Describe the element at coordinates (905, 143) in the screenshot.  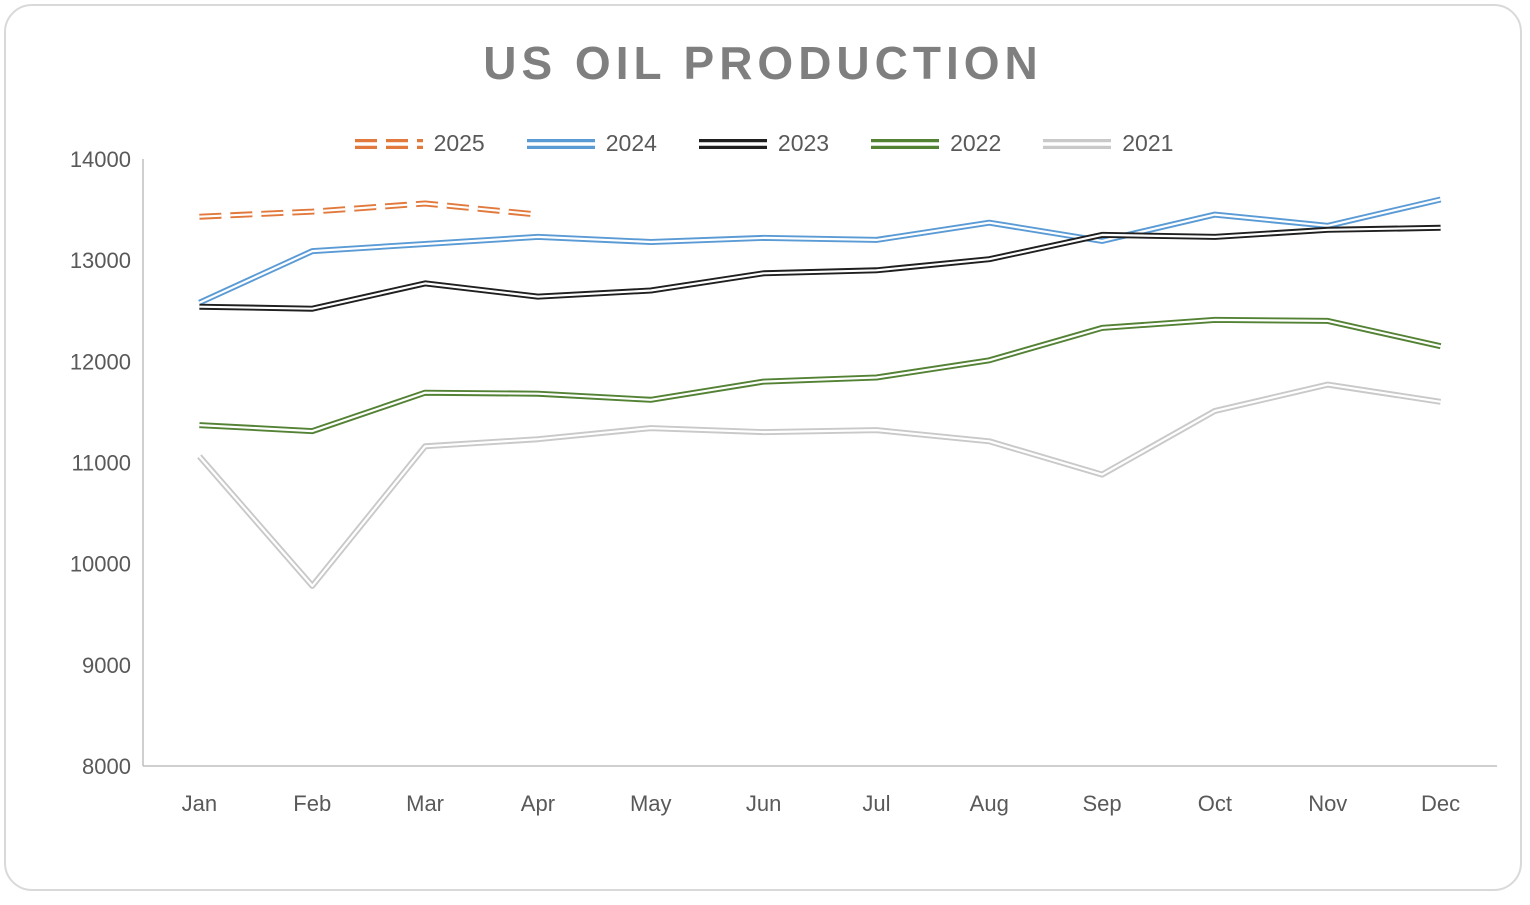
I see `legend-marker-2022-icon` at that location.